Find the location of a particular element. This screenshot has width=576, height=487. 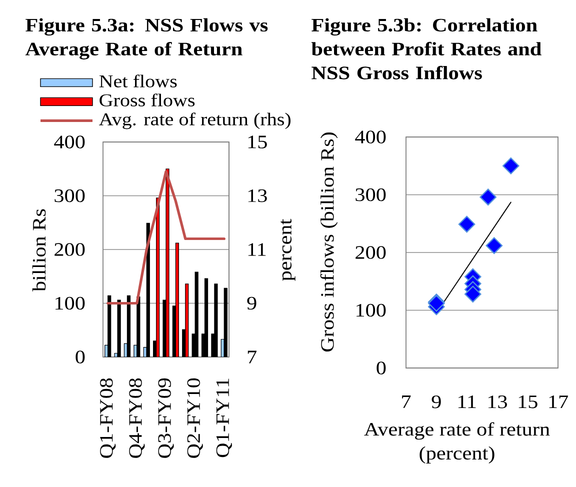

y2-tick-label: 7 is located at coordinates (252, 357).